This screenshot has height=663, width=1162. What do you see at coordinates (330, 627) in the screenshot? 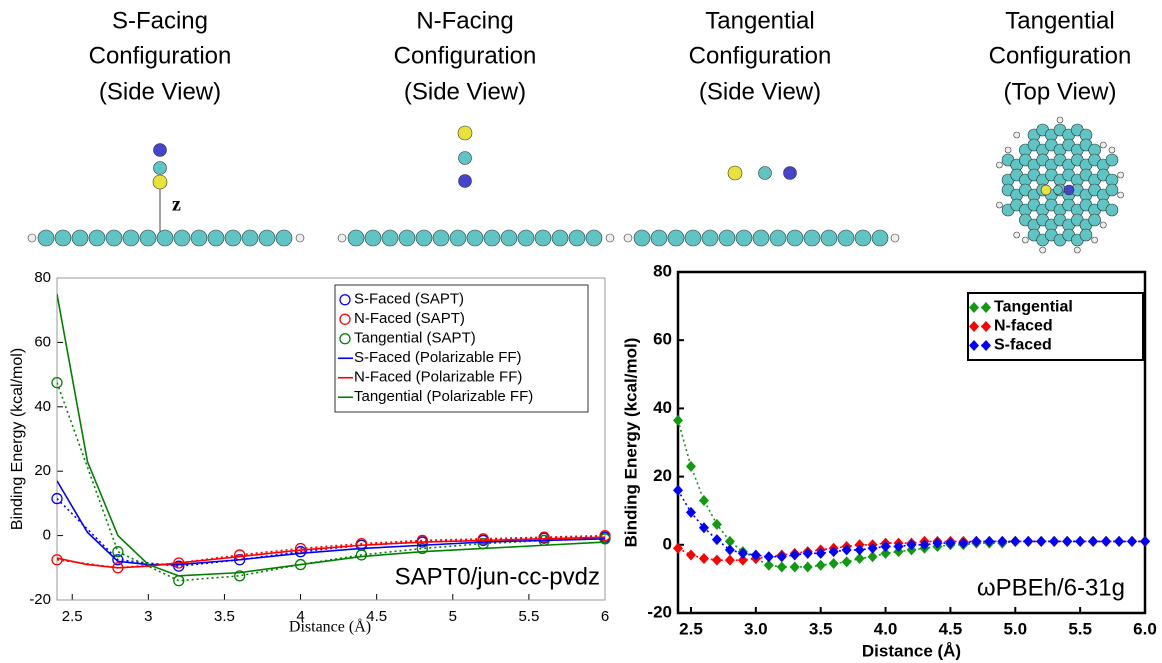
I see `x-axis-label: Distance (Å)` at bounding box center [330, 627].